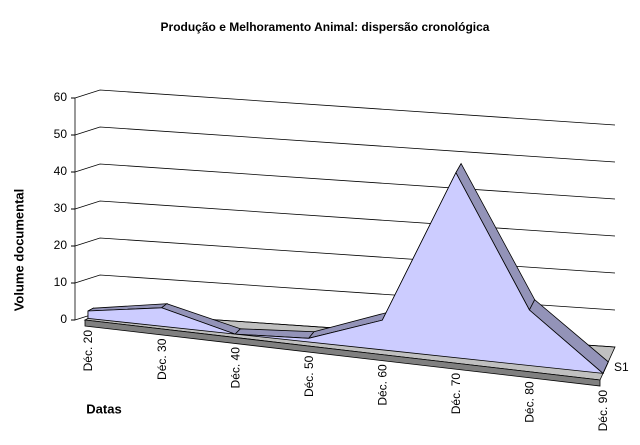 This screenshot has width=640, height=445. I want to click on x-tick-label: Déc. 80, so click(530, 402).